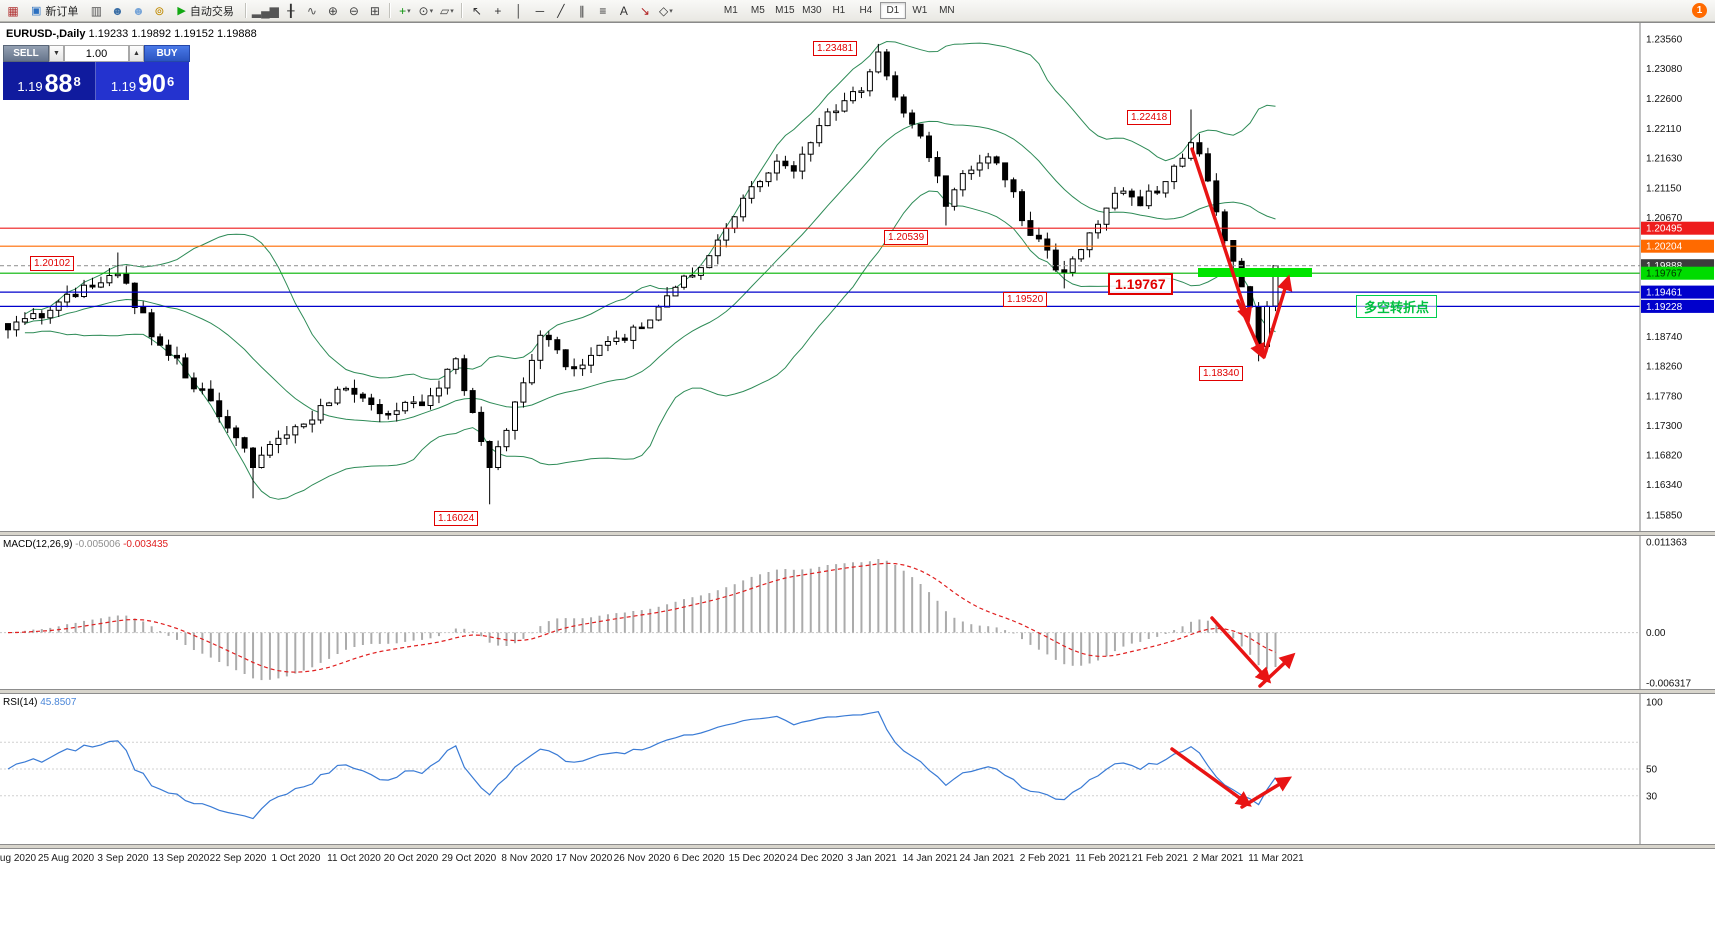 The height and width of the screenshot is (944, 1715). What do you see at coordinates (167, 53) in the screenshot?
I see `buy-button: BUY` at bounding box center [167, 53].